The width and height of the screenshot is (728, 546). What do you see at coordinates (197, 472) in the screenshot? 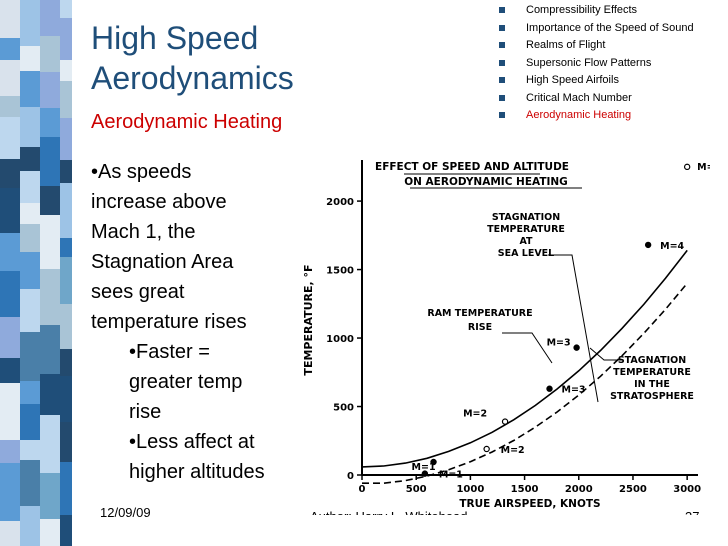
I see `sub-bullet-line: higher altitudes` at bounding box center [197, 472].